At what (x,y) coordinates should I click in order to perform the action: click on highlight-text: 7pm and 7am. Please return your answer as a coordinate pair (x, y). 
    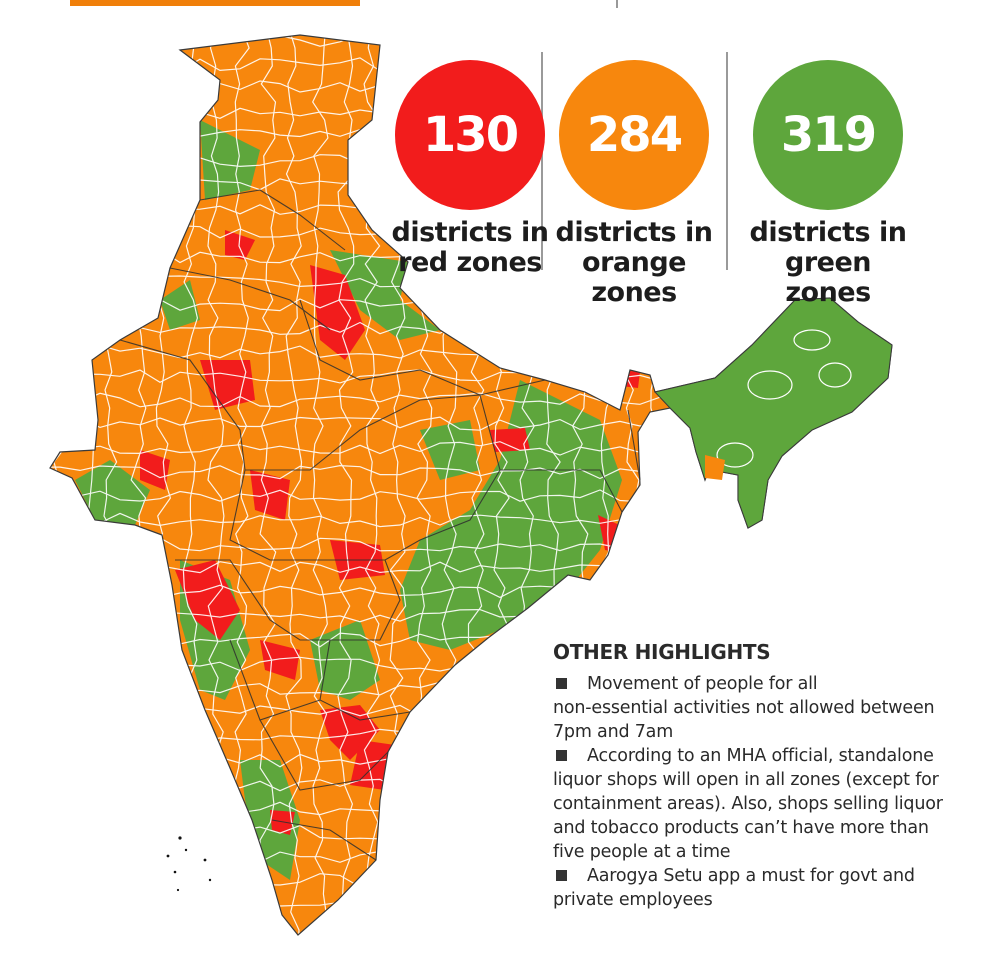
    Looking at the image, I should click on (613, 732).